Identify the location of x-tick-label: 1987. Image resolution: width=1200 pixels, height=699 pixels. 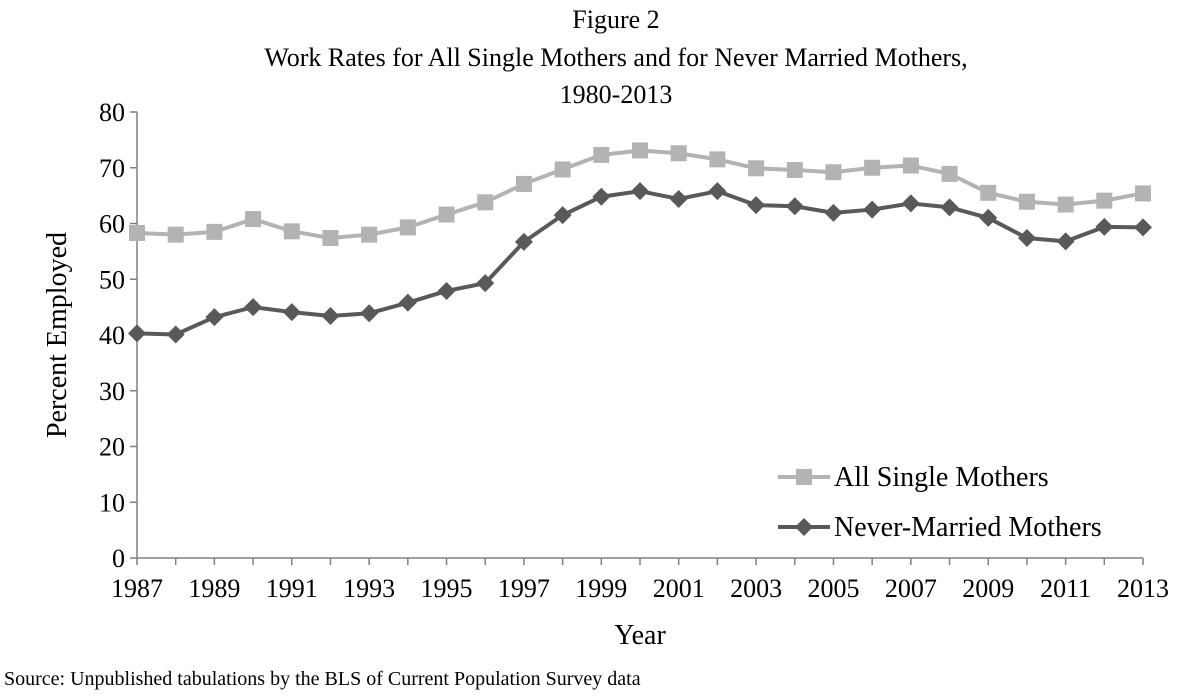
(137, 588).